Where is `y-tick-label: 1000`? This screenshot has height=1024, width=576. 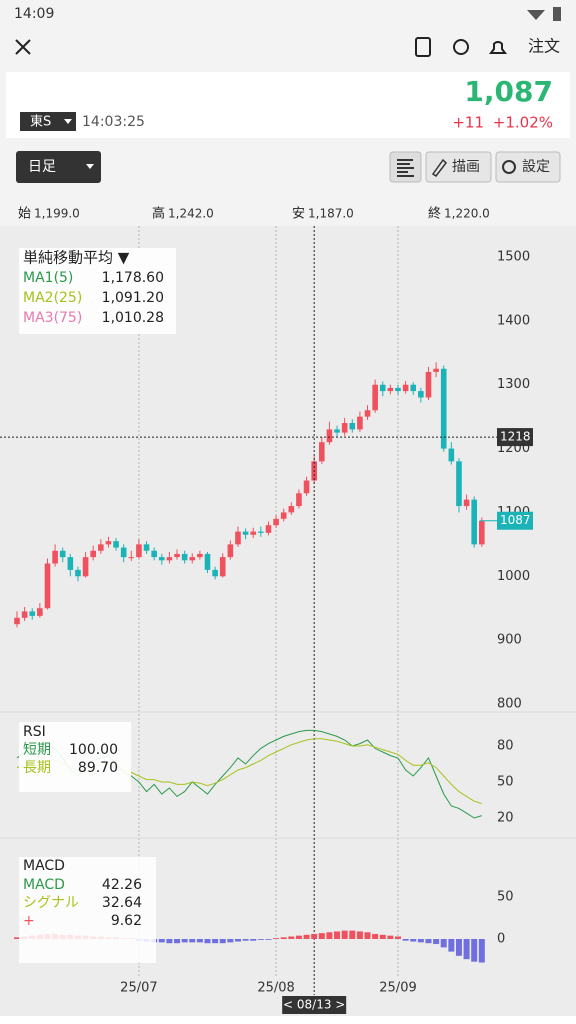 y-tick-label: 1000 is located at coordinates (513, 576).